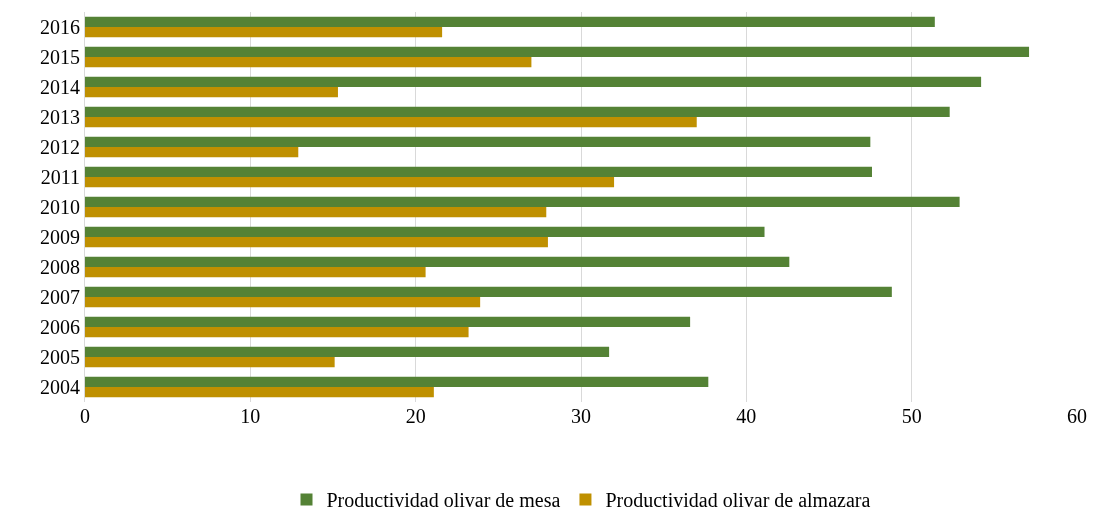  I want to click on y-tick-label: 2016, so click(60, 27).